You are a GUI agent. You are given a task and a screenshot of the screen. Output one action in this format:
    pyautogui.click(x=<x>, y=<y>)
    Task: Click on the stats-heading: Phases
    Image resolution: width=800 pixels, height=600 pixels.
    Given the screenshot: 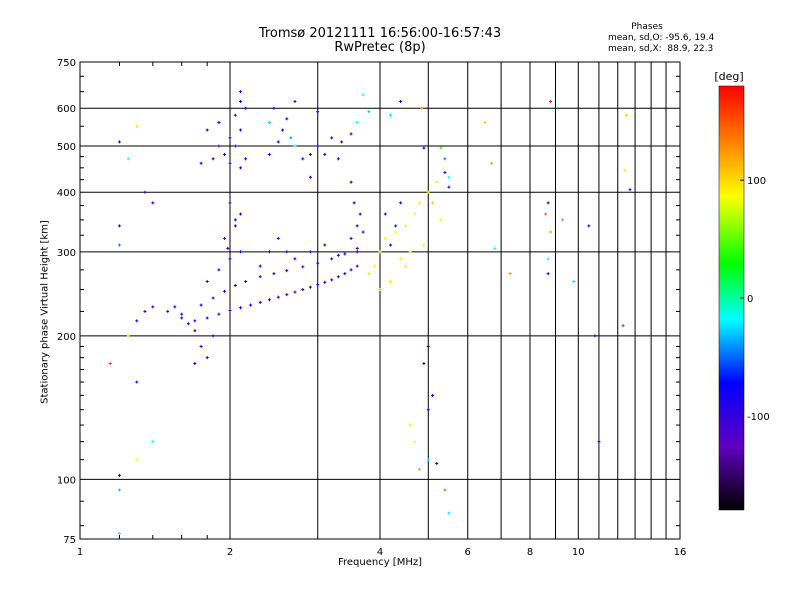 What is the action you would take?
    pyautogui.click(x=647, y=27)
    